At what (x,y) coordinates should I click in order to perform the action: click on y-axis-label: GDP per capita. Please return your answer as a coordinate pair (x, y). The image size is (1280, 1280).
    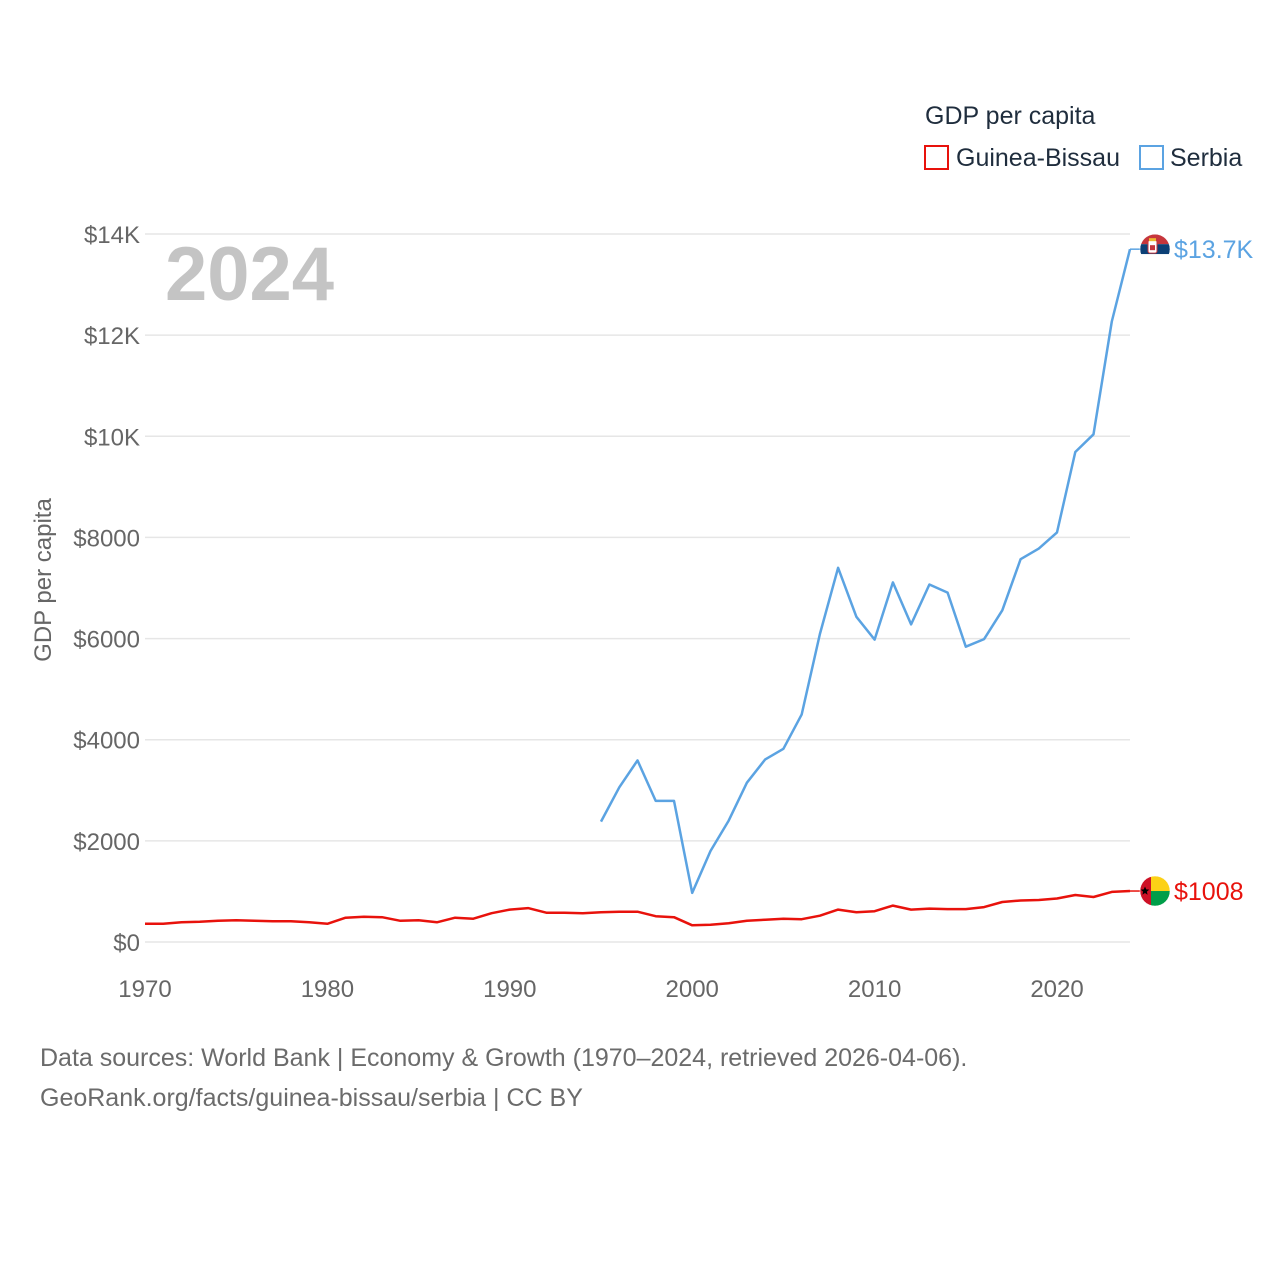
    Looking at the image, I should click on (43, 580).